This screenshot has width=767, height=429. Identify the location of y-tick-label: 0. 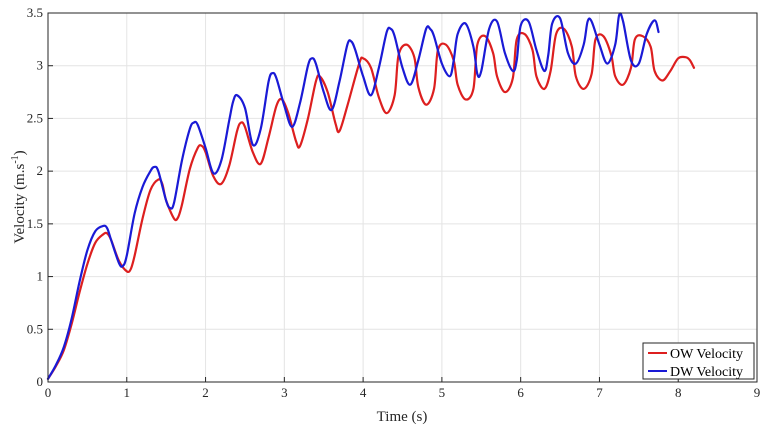
(40, 381).